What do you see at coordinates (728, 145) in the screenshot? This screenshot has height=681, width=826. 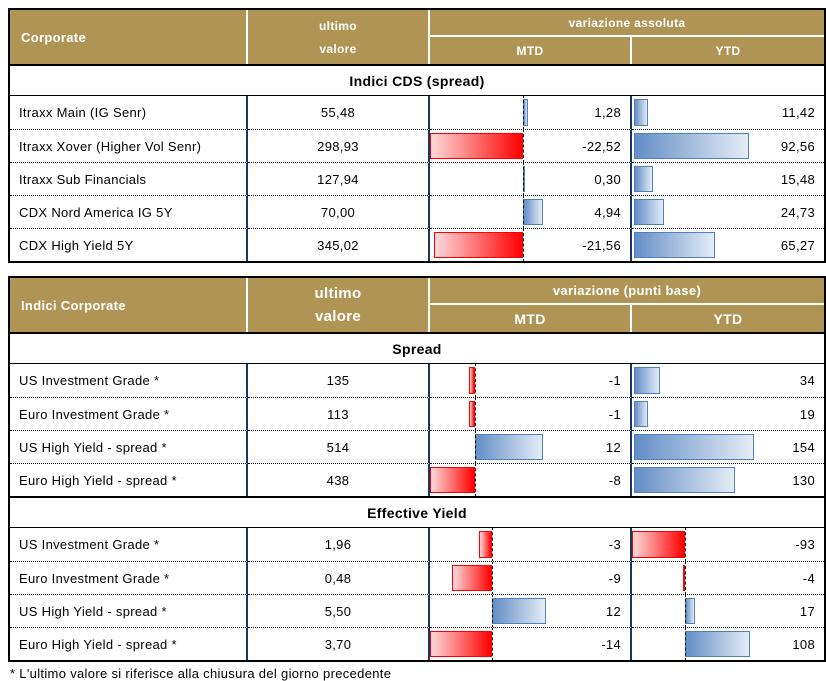 I see `ytd-bar-cell: 92,56` at bounding box center [728, 145].